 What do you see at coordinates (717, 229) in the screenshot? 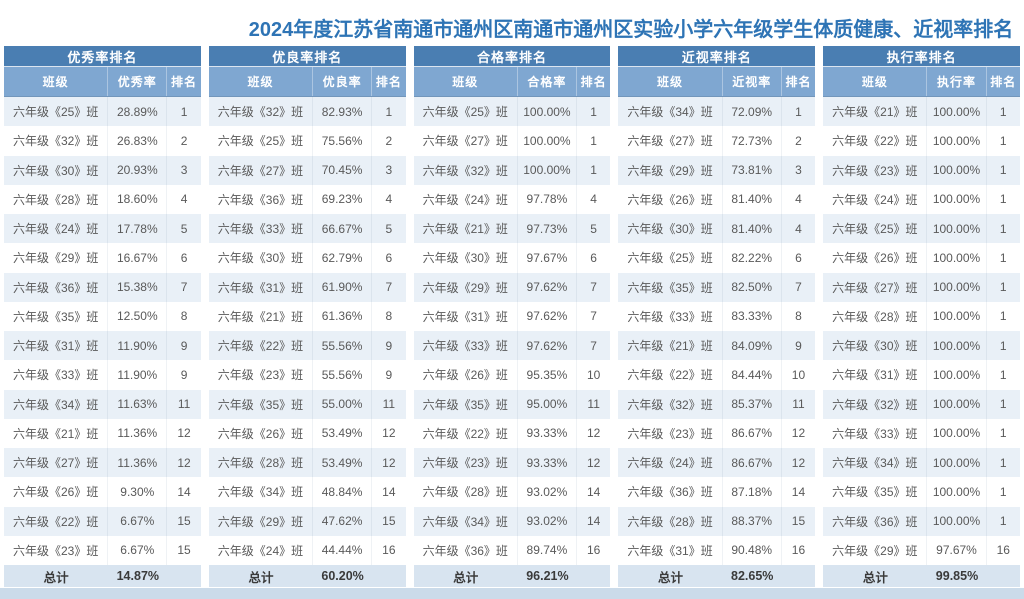
I see `table-row: 六年级《30》班 81.40% 4` at bounding box center [717, 229].